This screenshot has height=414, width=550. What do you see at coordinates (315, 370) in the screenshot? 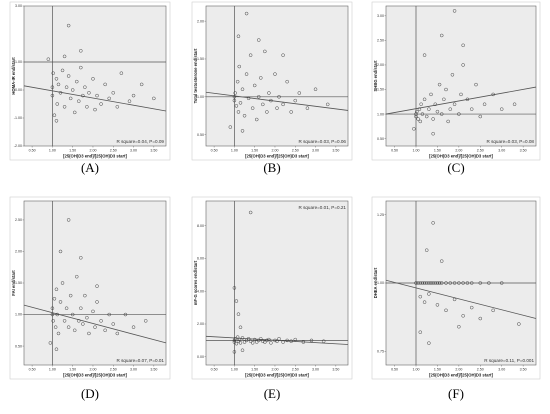
I see `x-tick-label: 3.00` at bounding box center [315, 370].